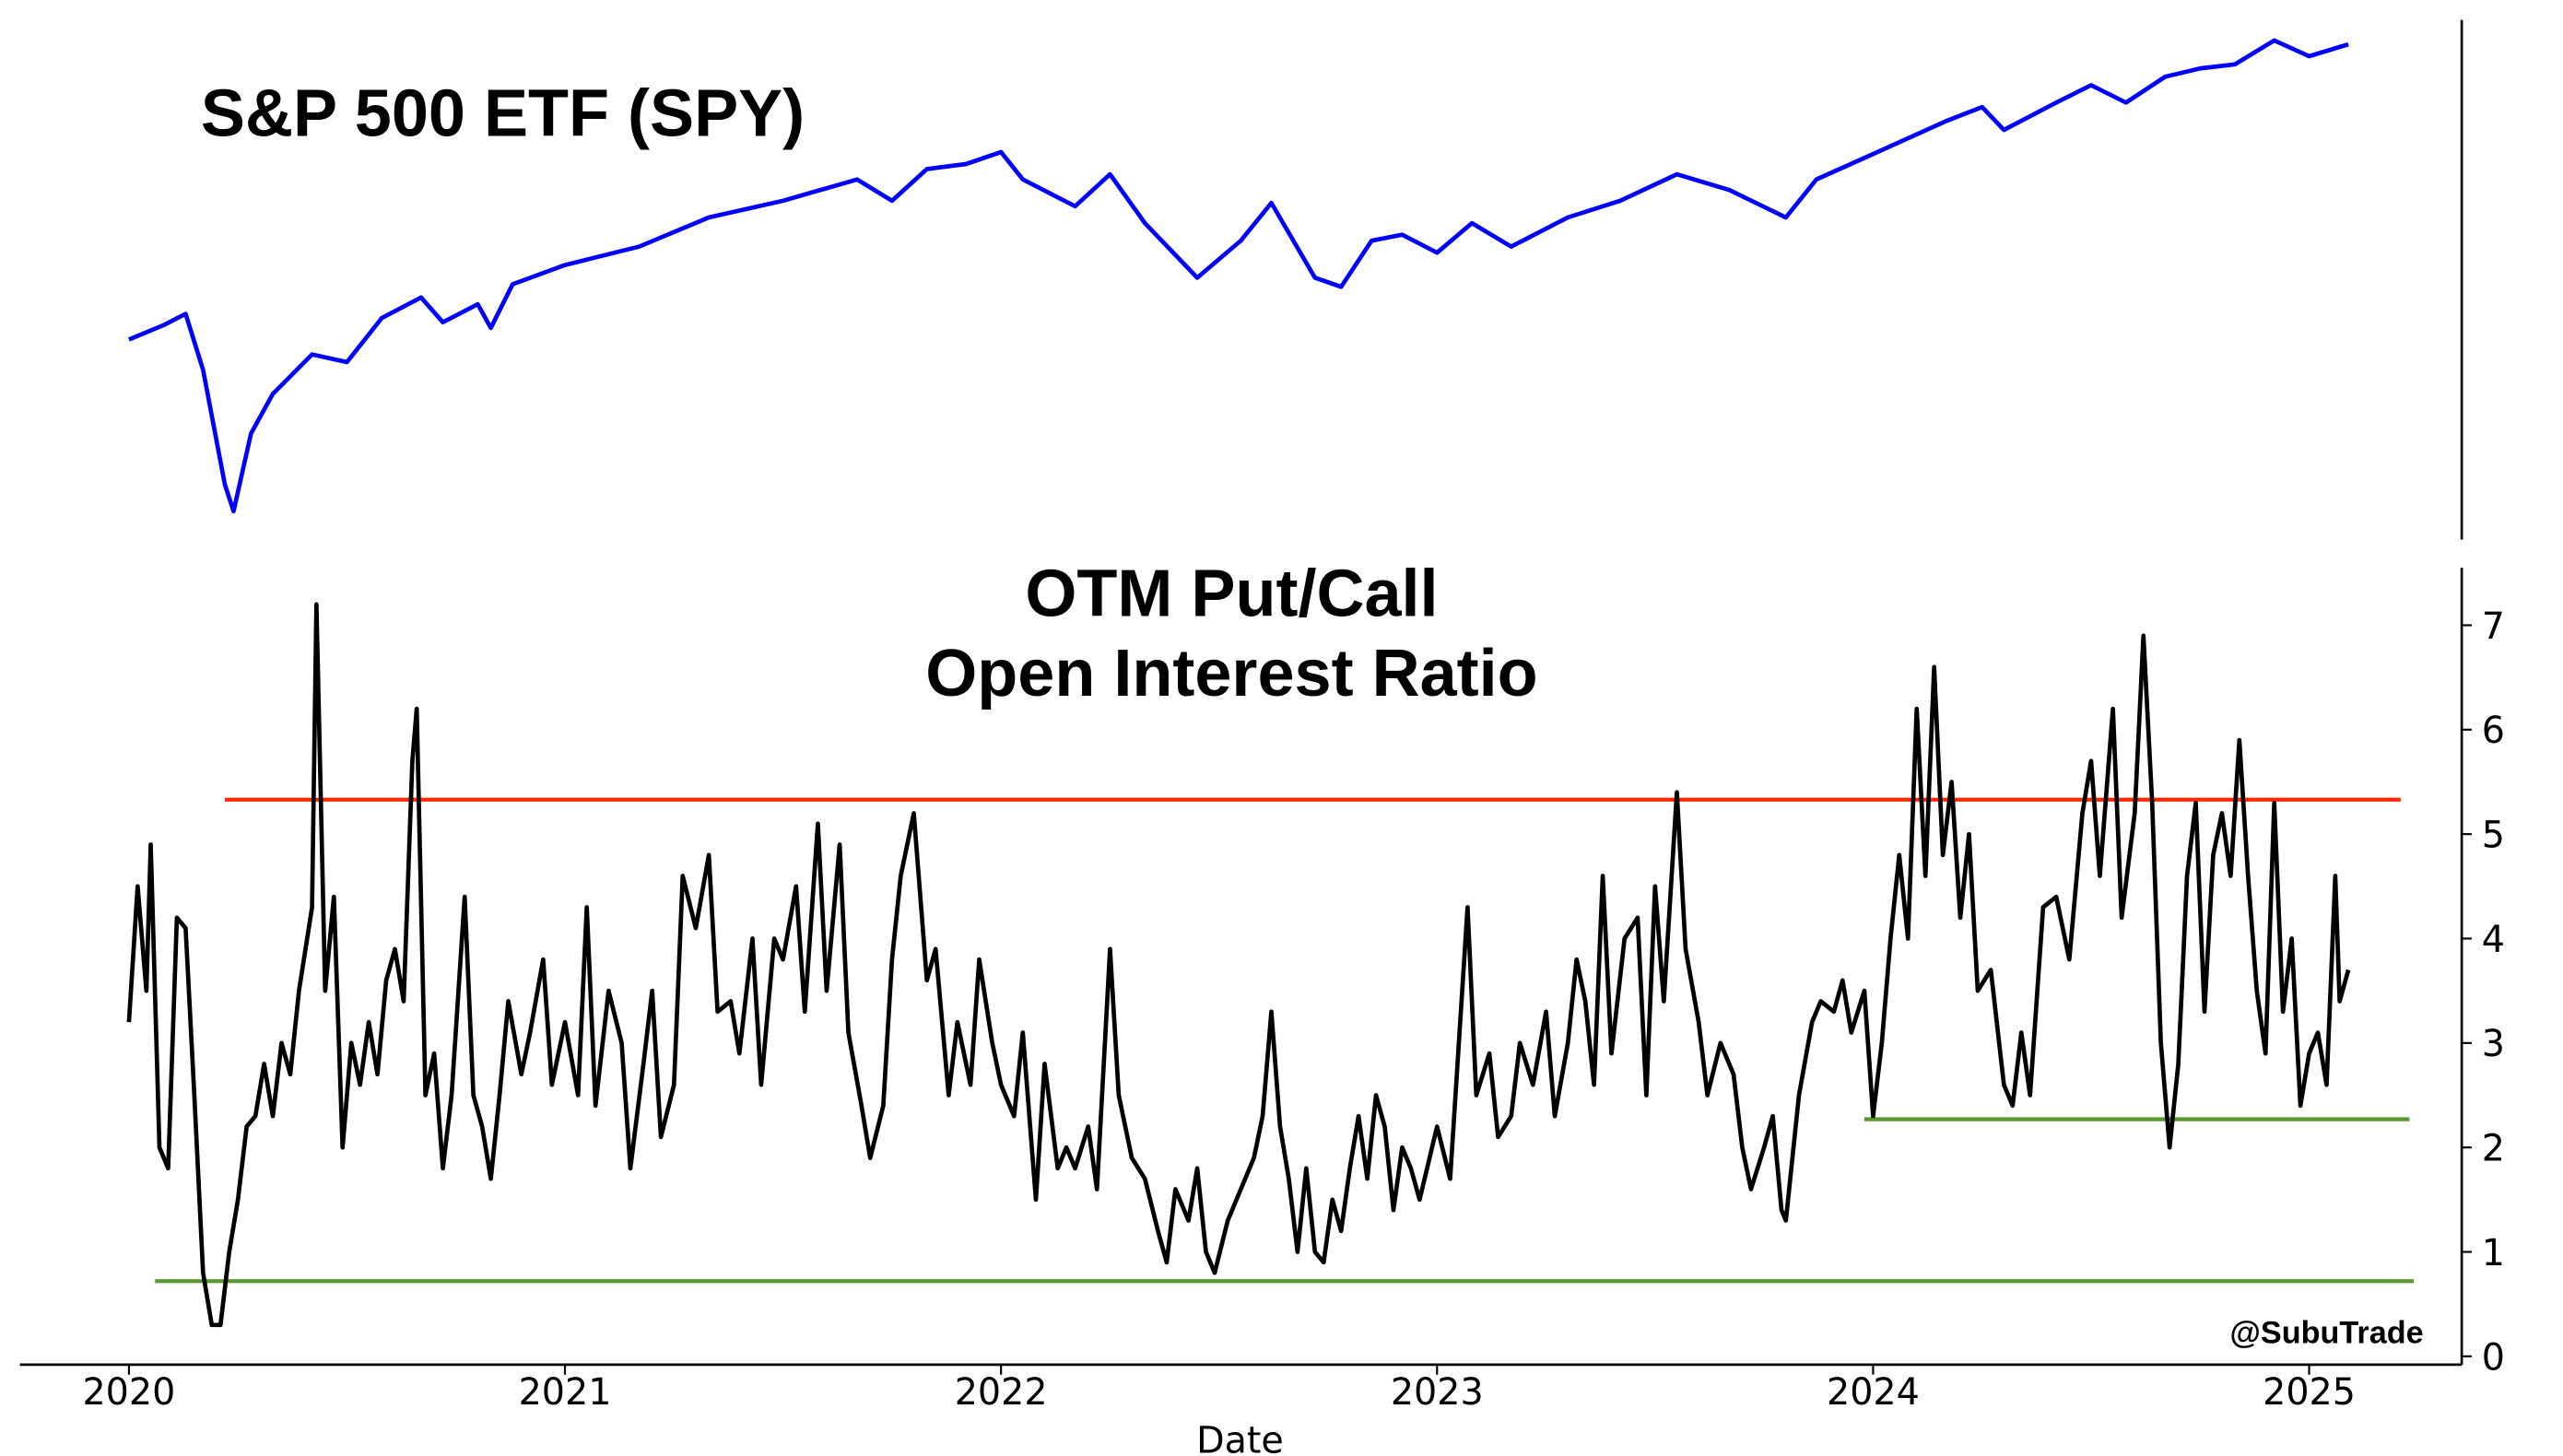 This screenshot has height=1456, width=2563. I want to click on x-tick-label: 2024, so click(1874, 1392).